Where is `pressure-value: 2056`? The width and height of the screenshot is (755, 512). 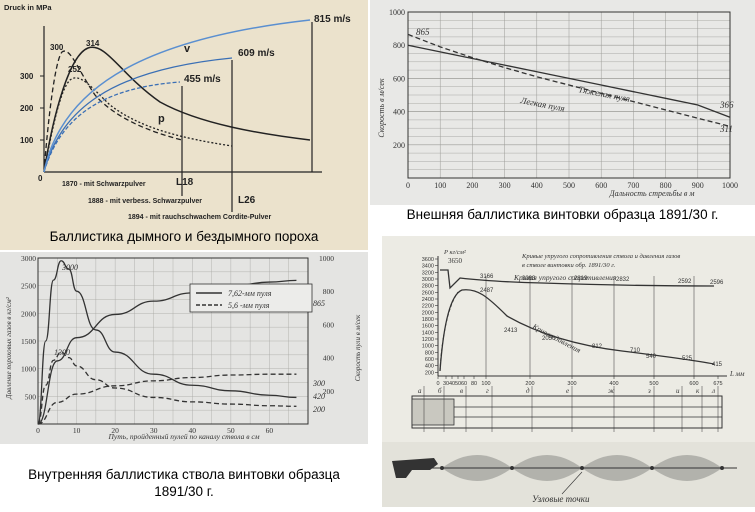 pressure-value: 2056 is located at coordinates (549, 339).